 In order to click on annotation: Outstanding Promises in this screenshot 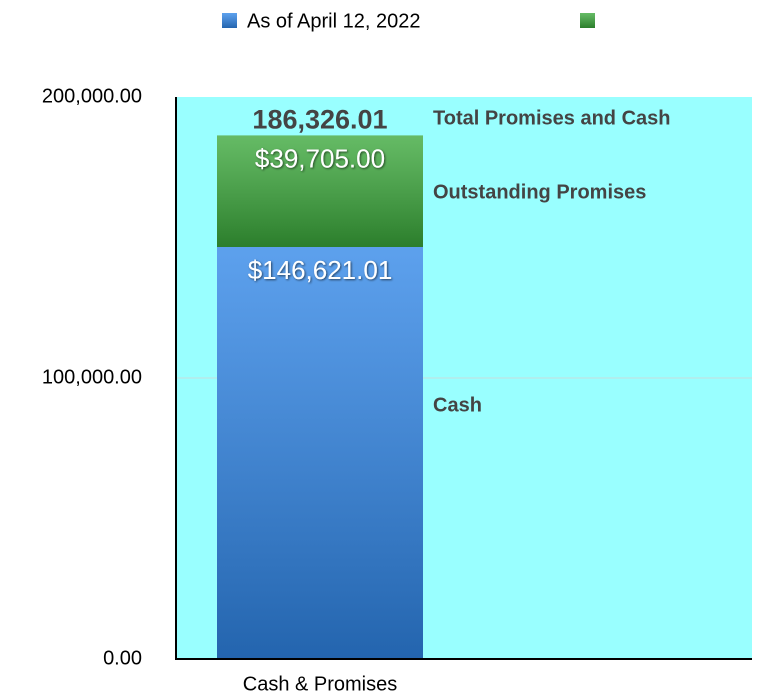, I will do `click(539, 192)`.